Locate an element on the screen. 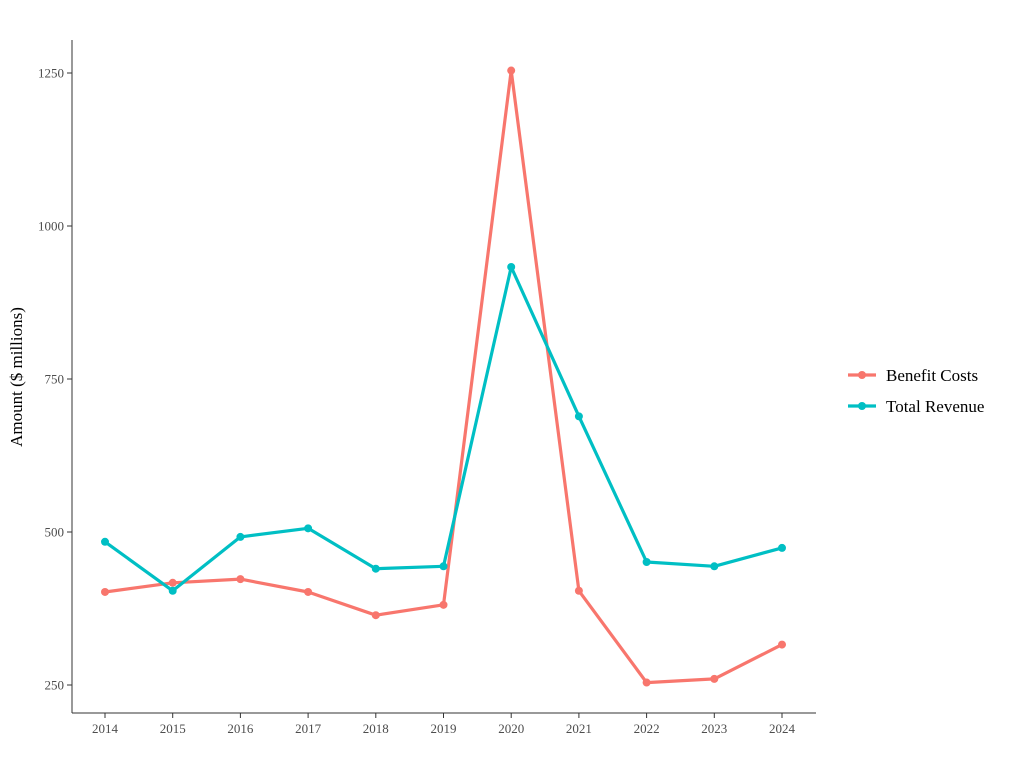 The height and width of the screenshot is (768, 1024). x-tick-label: 2018 is located at coordinates (376, 728).